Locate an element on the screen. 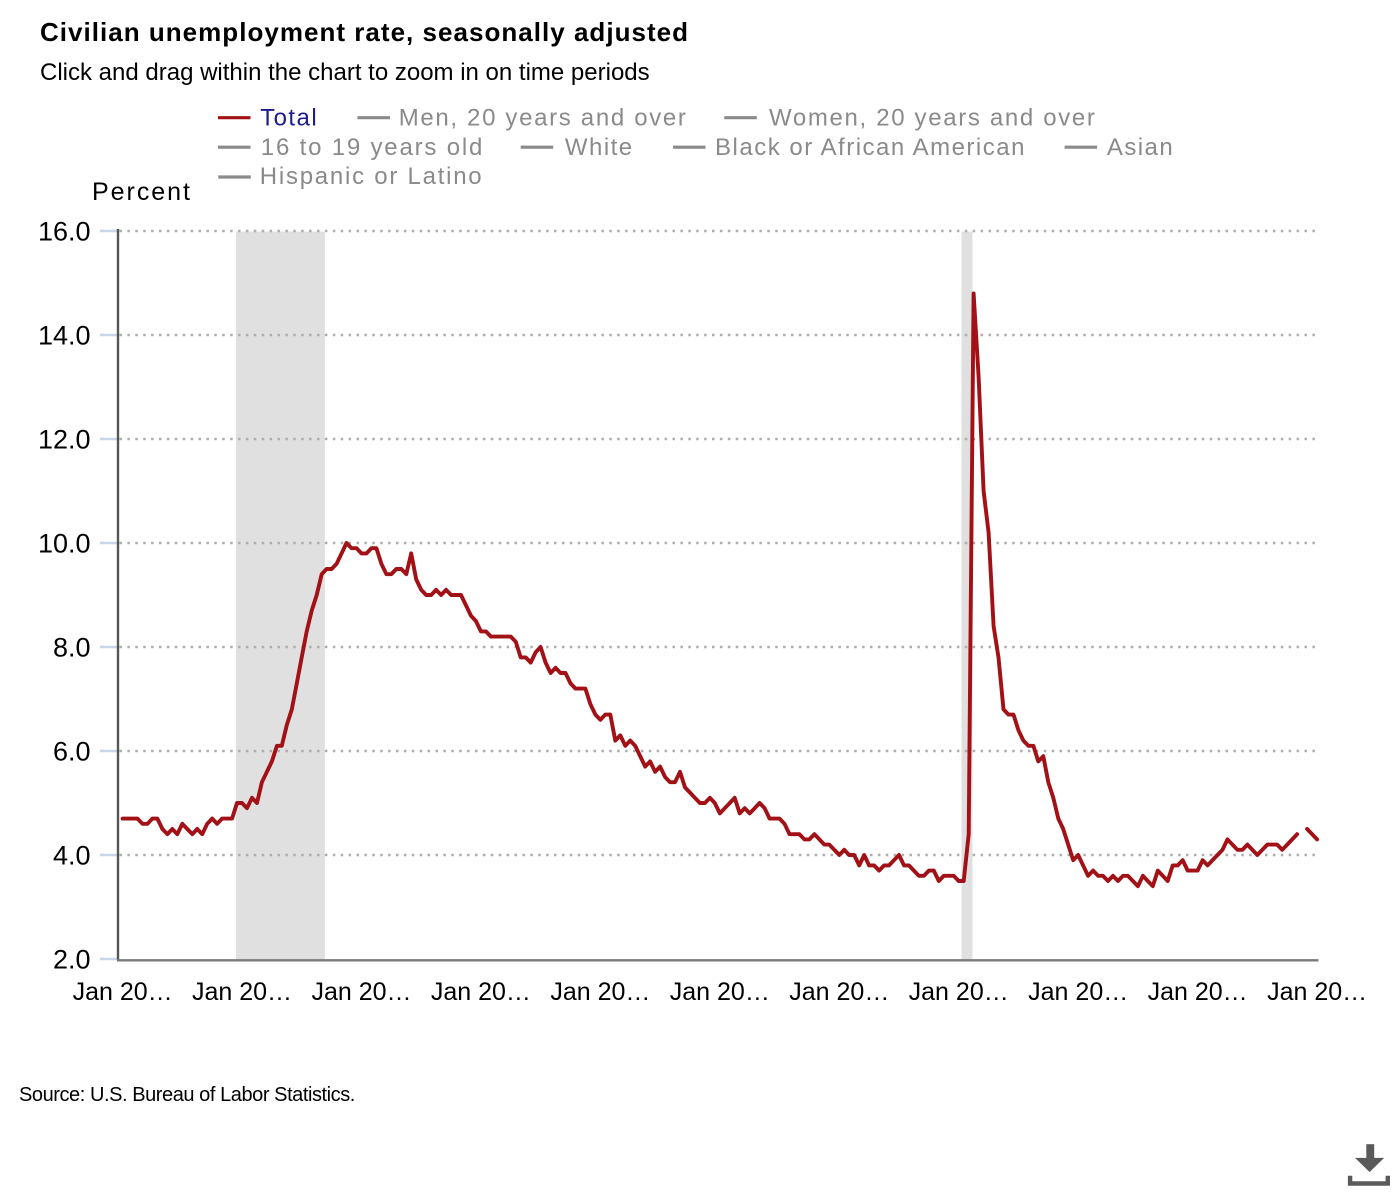 This screenshot has height=1200, width=1400. svg-text: Total is located at coordinates (289, 118).